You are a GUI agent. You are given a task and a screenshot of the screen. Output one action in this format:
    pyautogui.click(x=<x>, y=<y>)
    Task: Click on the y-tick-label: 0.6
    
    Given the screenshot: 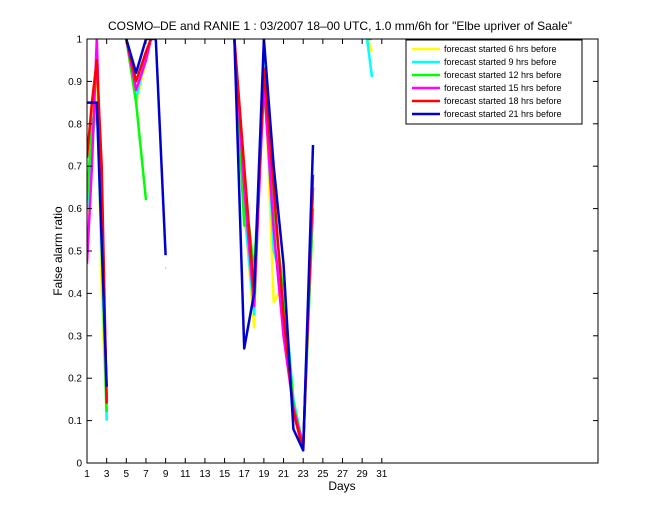 What is the action you would take?
    pyautogui.click(x=75, y=209)
    